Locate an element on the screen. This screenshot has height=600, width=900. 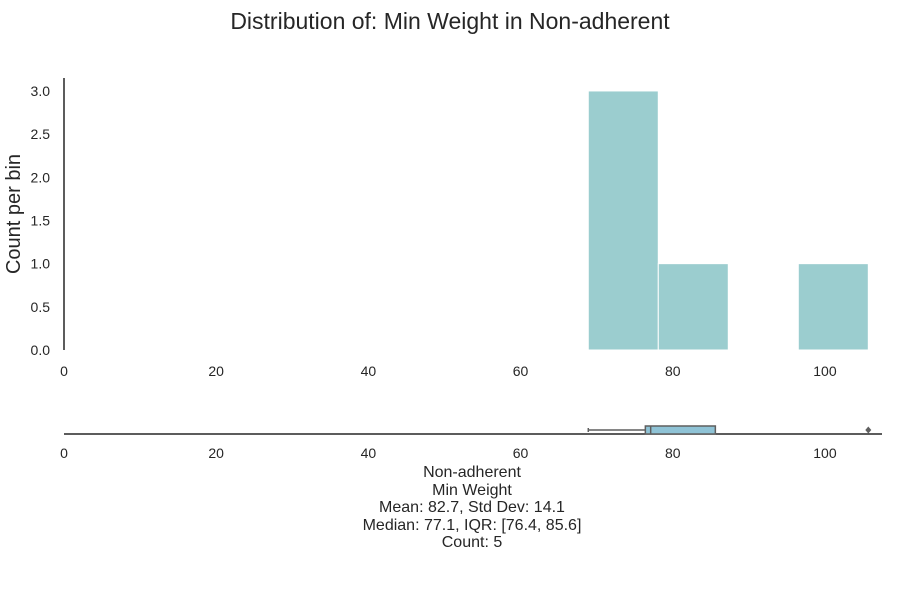
caption-group: Non-adherent is located at coordinates (472, 472).